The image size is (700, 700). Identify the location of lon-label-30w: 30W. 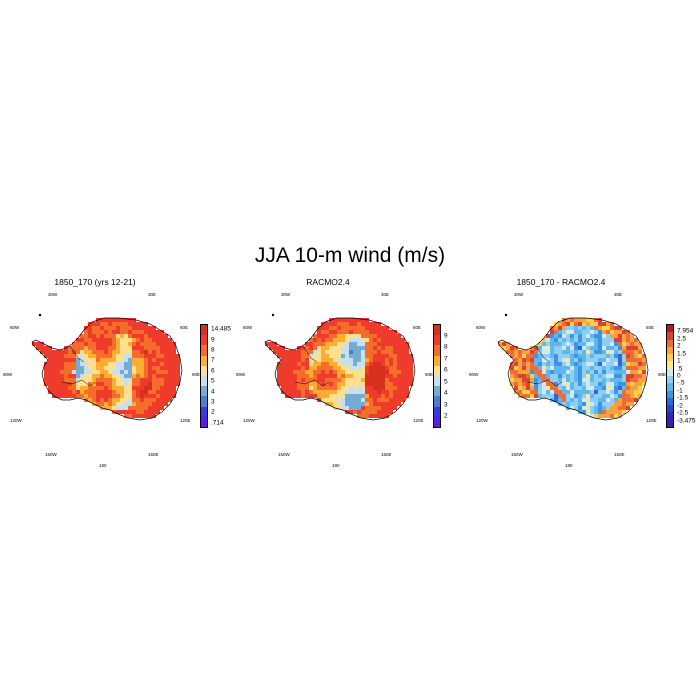
(53, 294).